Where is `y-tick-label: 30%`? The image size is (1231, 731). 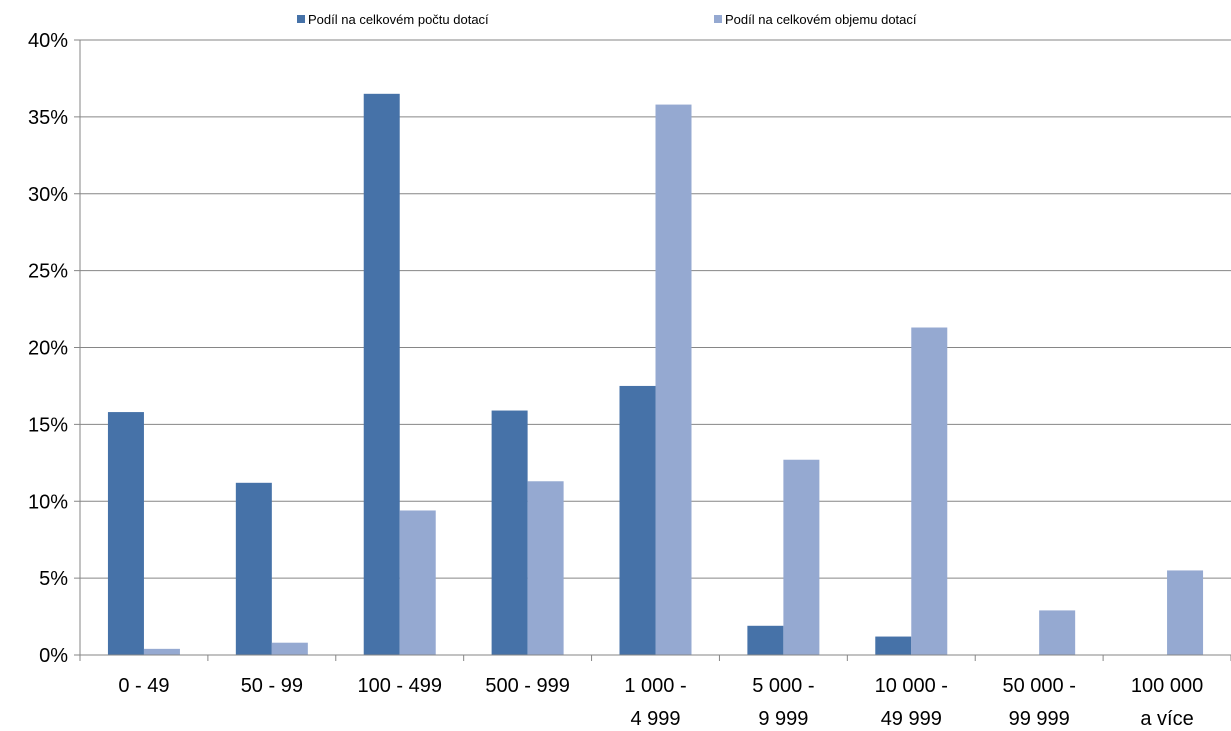
y-tick-label: 30% is located at coordinates (48, 195).